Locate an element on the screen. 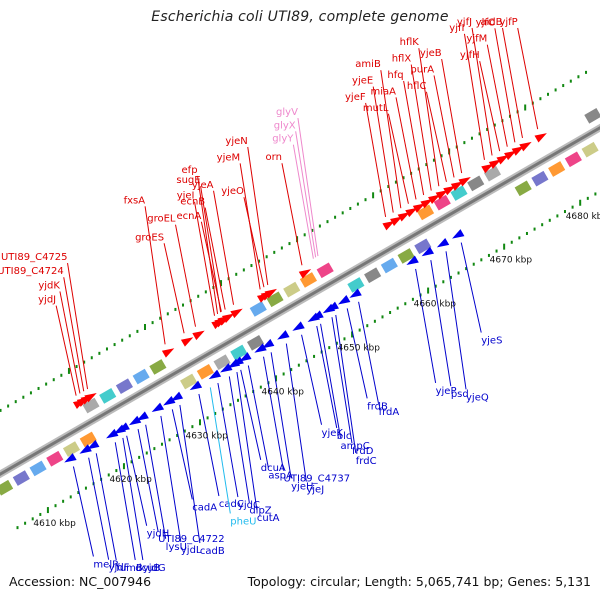  reverse-gene-label: cadC is located at coordinates (231, 504).